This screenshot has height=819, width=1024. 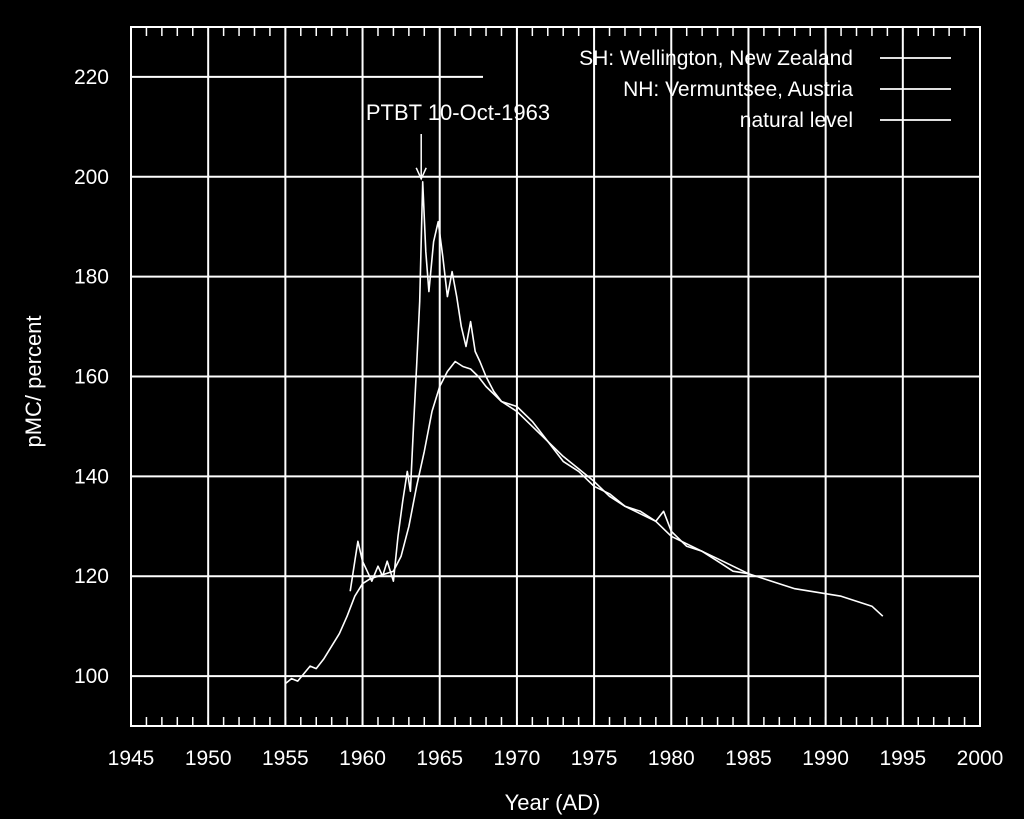 I want to click on y-tick-label: 220, so click(x=91, y=77).